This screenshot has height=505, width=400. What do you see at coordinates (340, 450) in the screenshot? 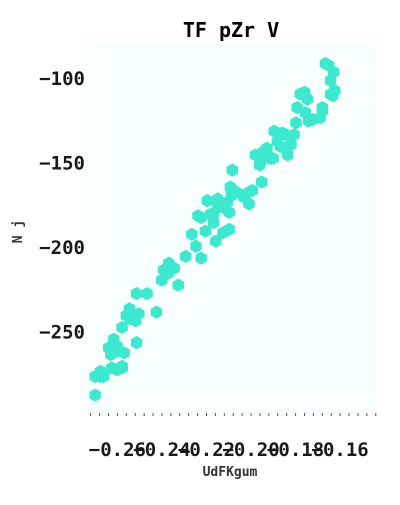
I see `x-tick-label-5: −0.16` at bounding box center [340, 450].